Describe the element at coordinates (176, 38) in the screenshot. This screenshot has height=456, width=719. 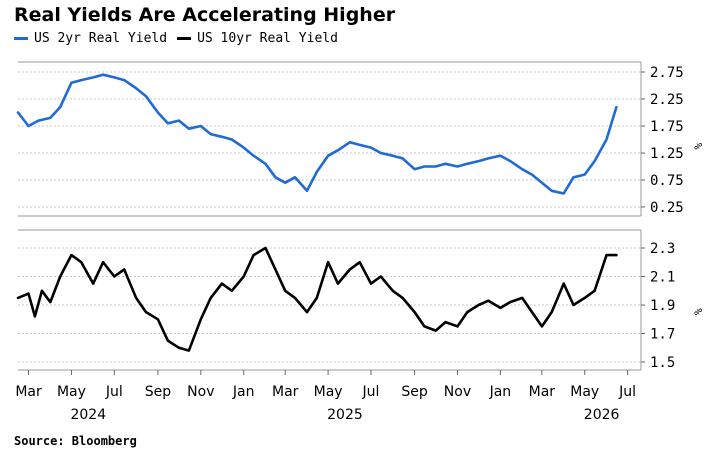
I see `legend: US 2yr Real Yield US 10yr Real Yield` at that location.